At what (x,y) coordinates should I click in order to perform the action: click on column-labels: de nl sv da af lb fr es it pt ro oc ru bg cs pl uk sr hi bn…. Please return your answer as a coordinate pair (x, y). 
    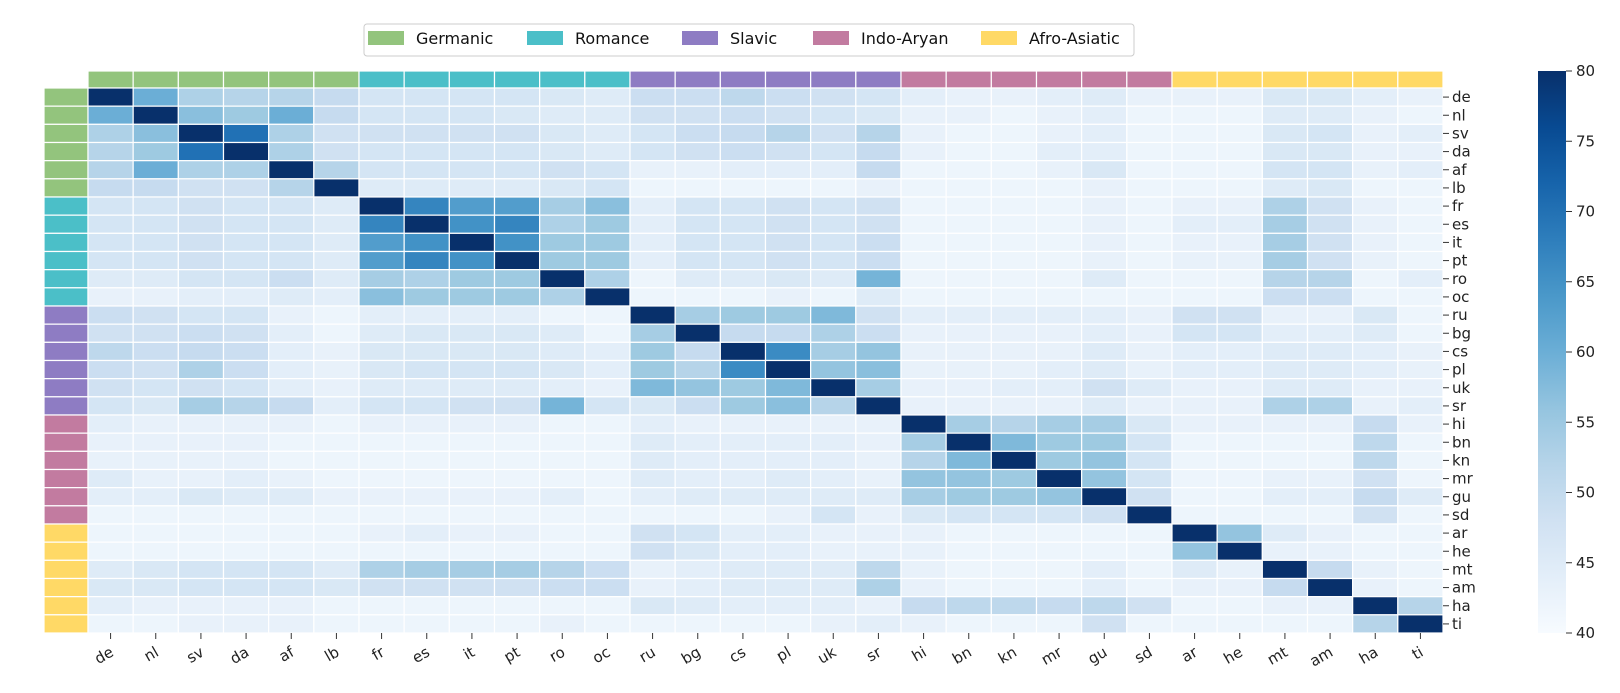
    Looking at the image, I should click on (758, 651).